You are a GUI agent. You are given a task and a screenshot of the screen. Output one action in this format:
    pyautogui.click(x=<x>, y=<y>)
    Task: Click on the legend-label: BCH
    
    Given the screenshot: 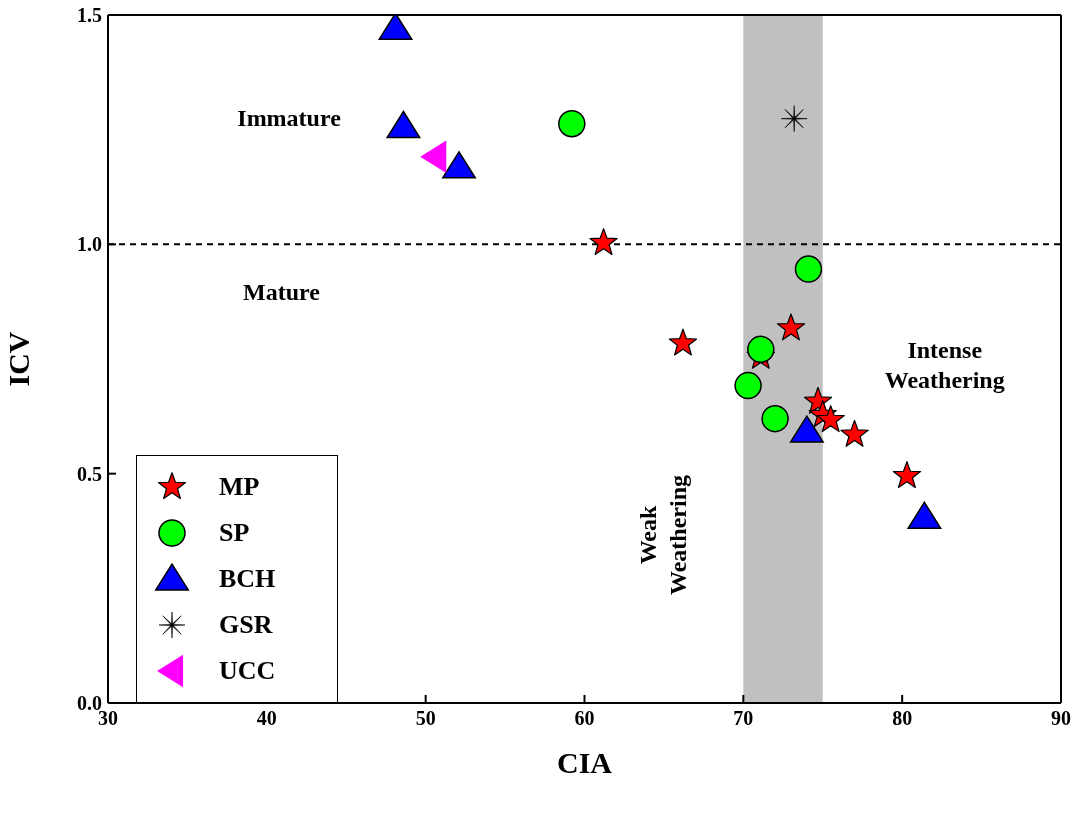 What is the action you would take?
    pyautogui.click(x=247, y=579)
    